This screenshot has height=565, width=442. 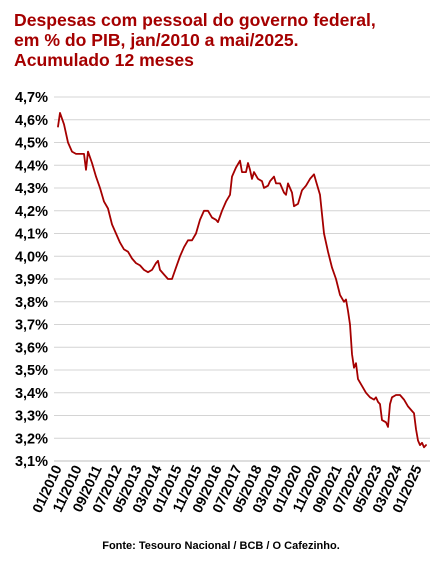 What do you see at coordinates (31, 439) in the screenshot?
I see `y-tick-label: 3,2%` at bounding box center [31, 439].